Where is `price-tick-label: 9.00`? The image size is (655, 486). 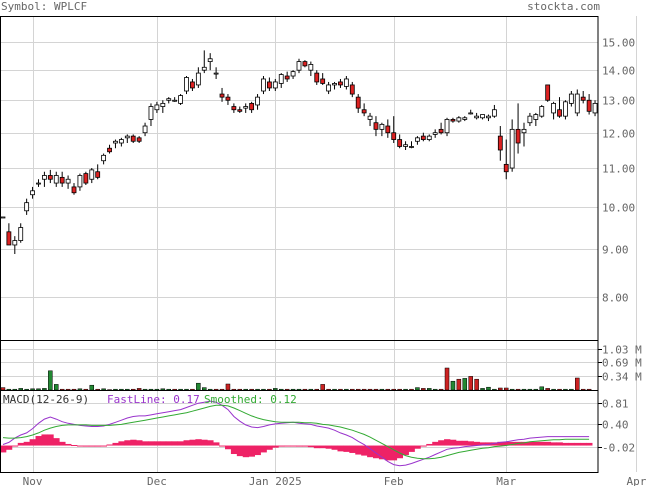
price-tick-label: 9.00 is located at coordinates (615, 250).